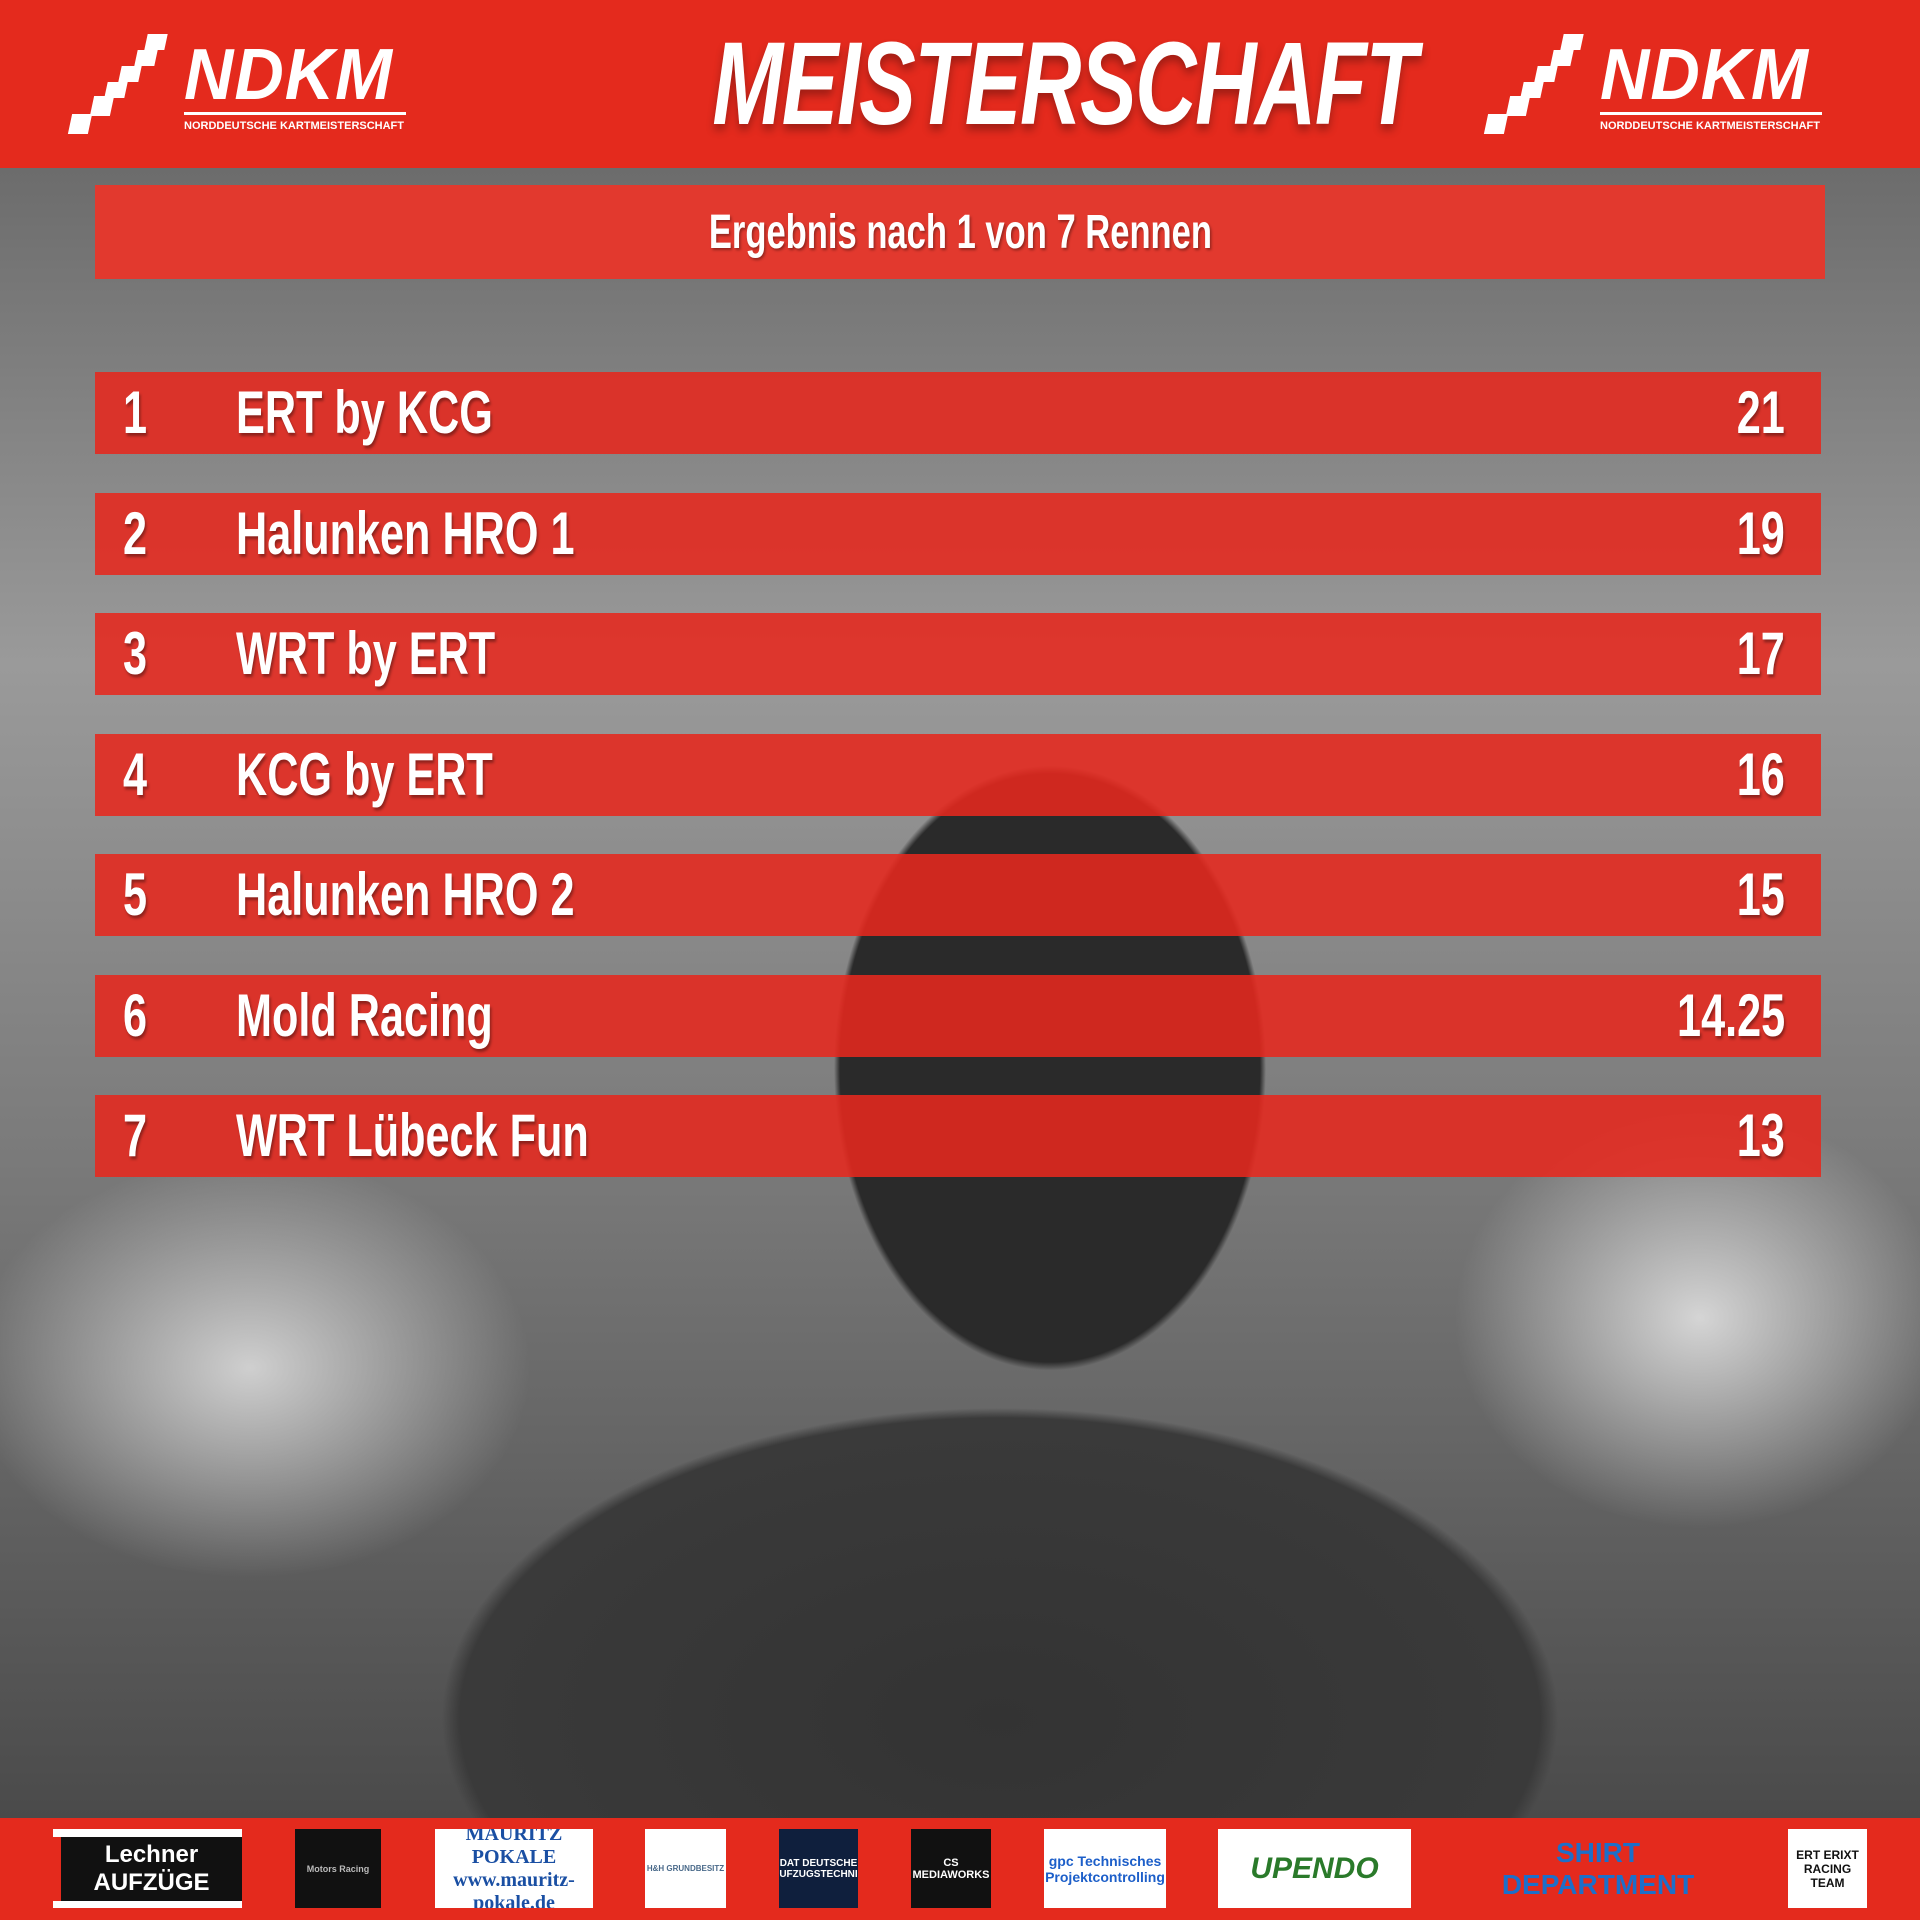  I want to click on standings-row: 7 WRT Lübeck Fun 13, so click(958, 1136).